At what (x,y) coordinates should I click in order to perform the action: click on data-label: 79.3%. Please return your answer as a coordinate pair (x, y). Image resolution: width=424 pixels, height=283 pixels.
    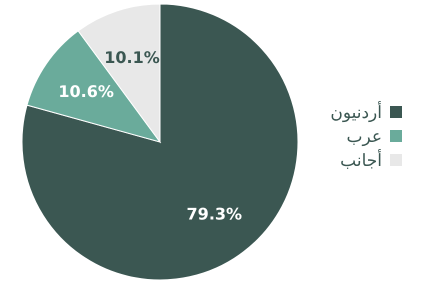
    Looking at the image, I should click on (214, 214).